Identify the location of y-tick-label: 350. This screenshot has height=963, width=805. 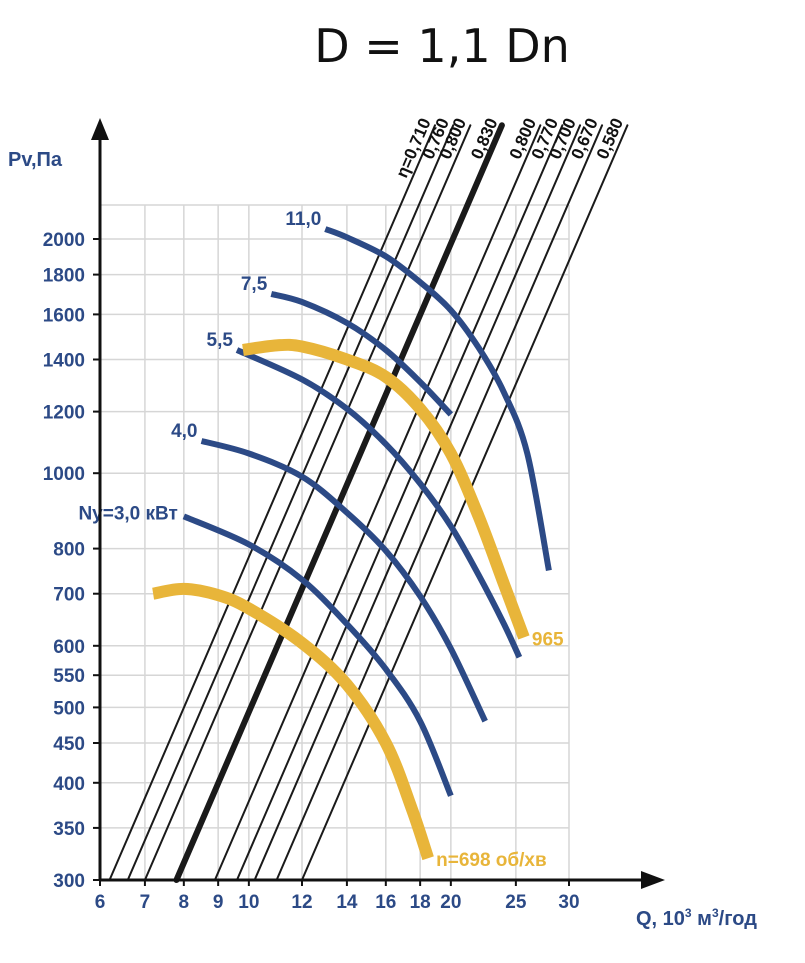
(69, 829).